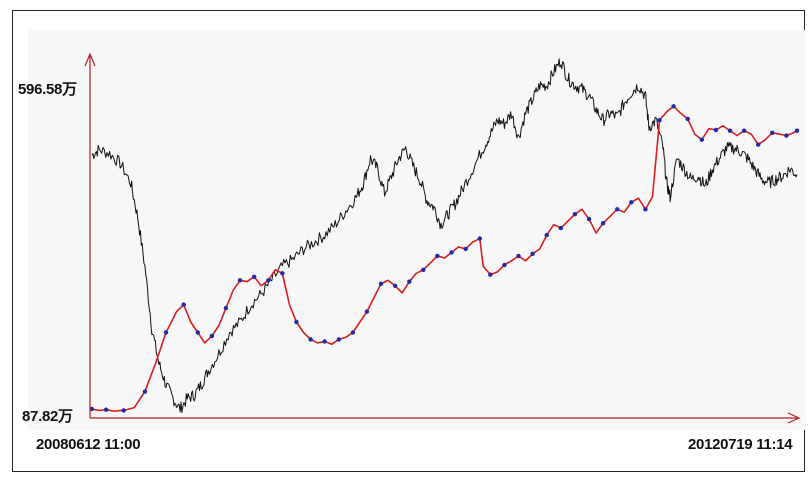 This screenshot has width=811, height=479. I want to click on x-axis-start-label: 20080612 11:00, so click(88, 444).